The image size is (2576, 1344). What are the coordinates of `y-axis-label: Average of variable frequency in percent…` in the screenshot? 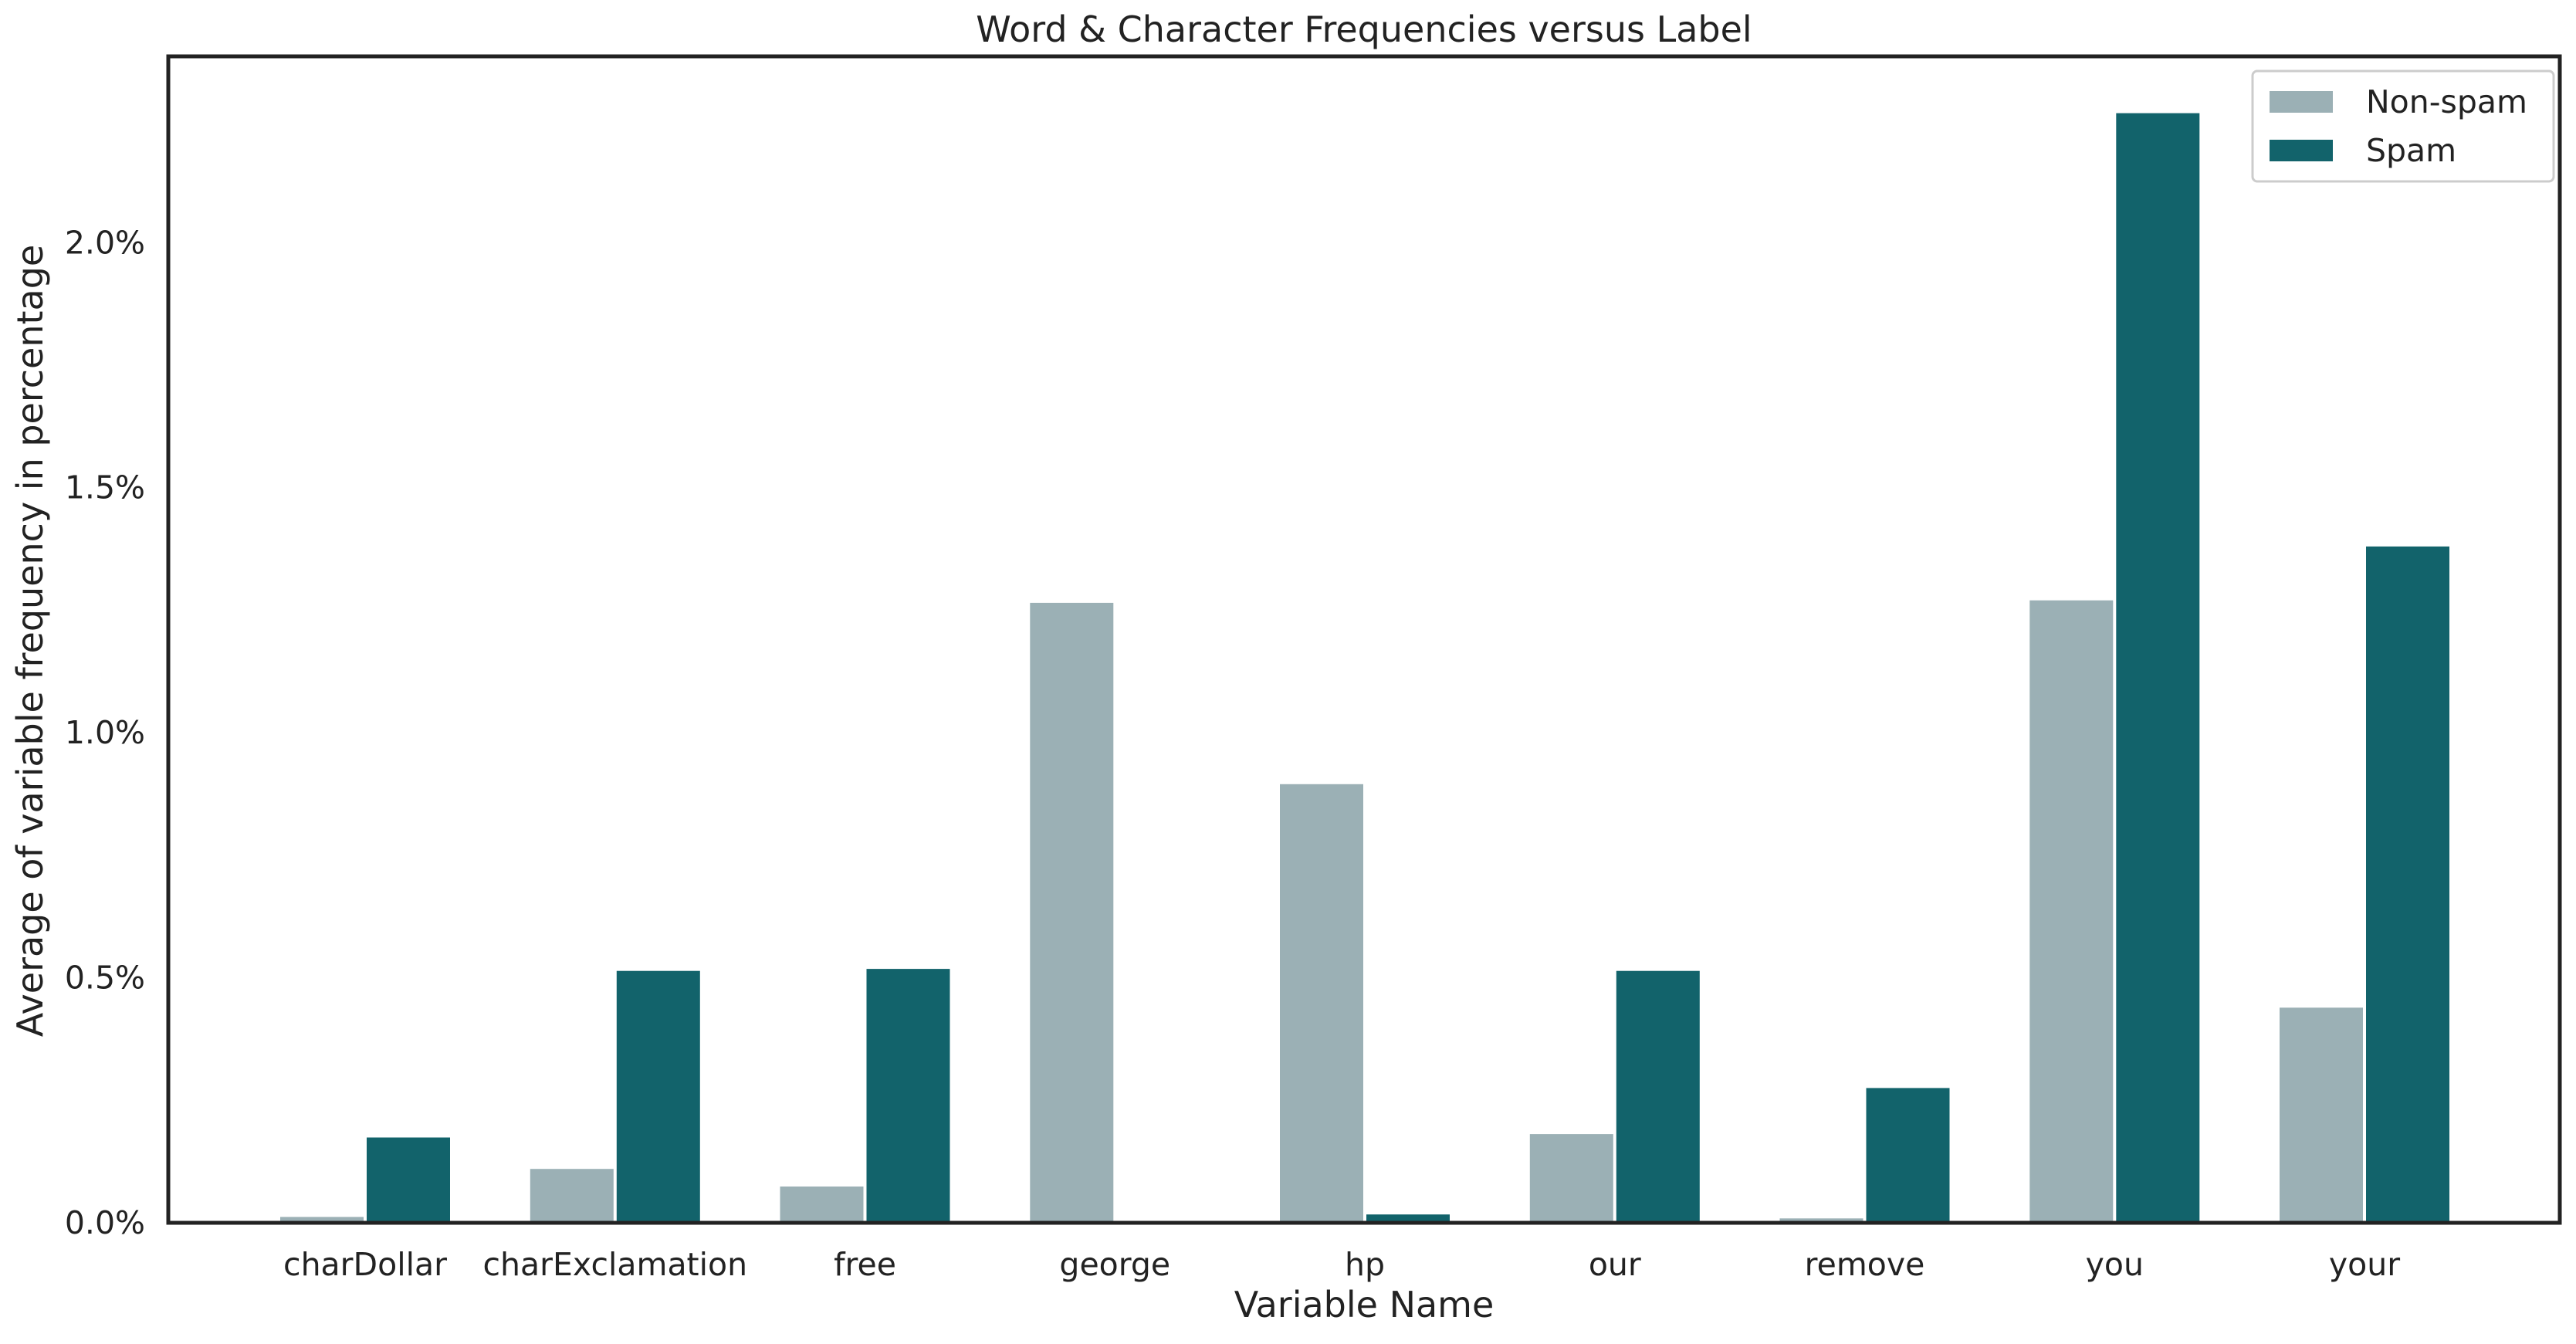 It's located at (30, 641).